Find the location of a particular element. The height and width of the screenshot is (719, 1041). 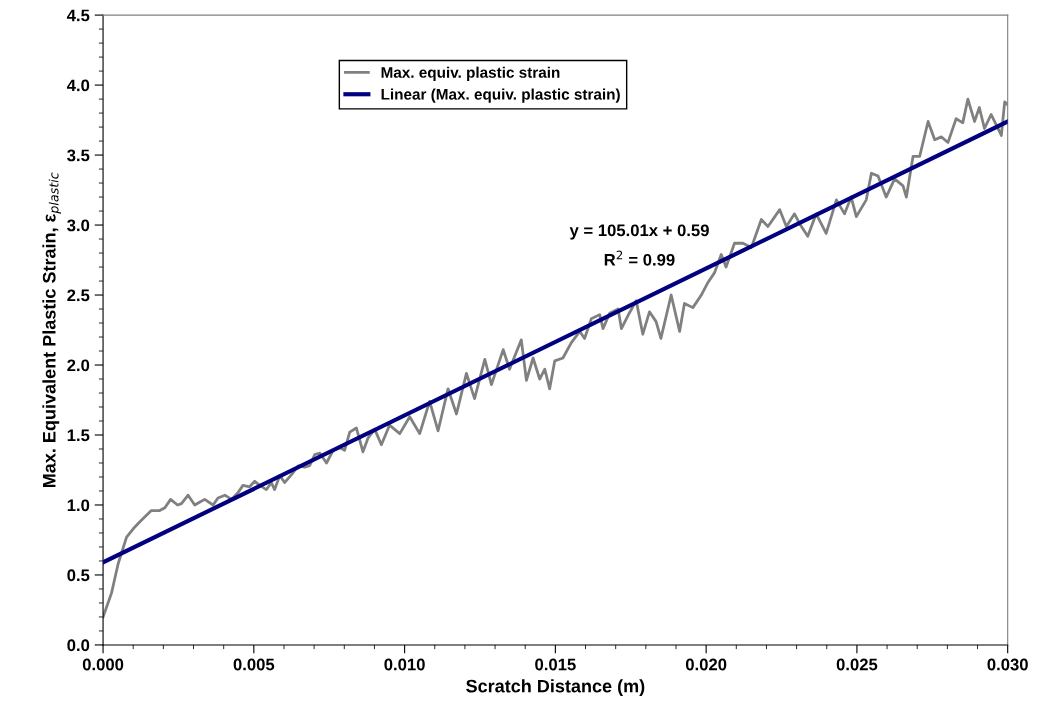

x-tick-label: 0.030 is located at coordinates (1007, 664).